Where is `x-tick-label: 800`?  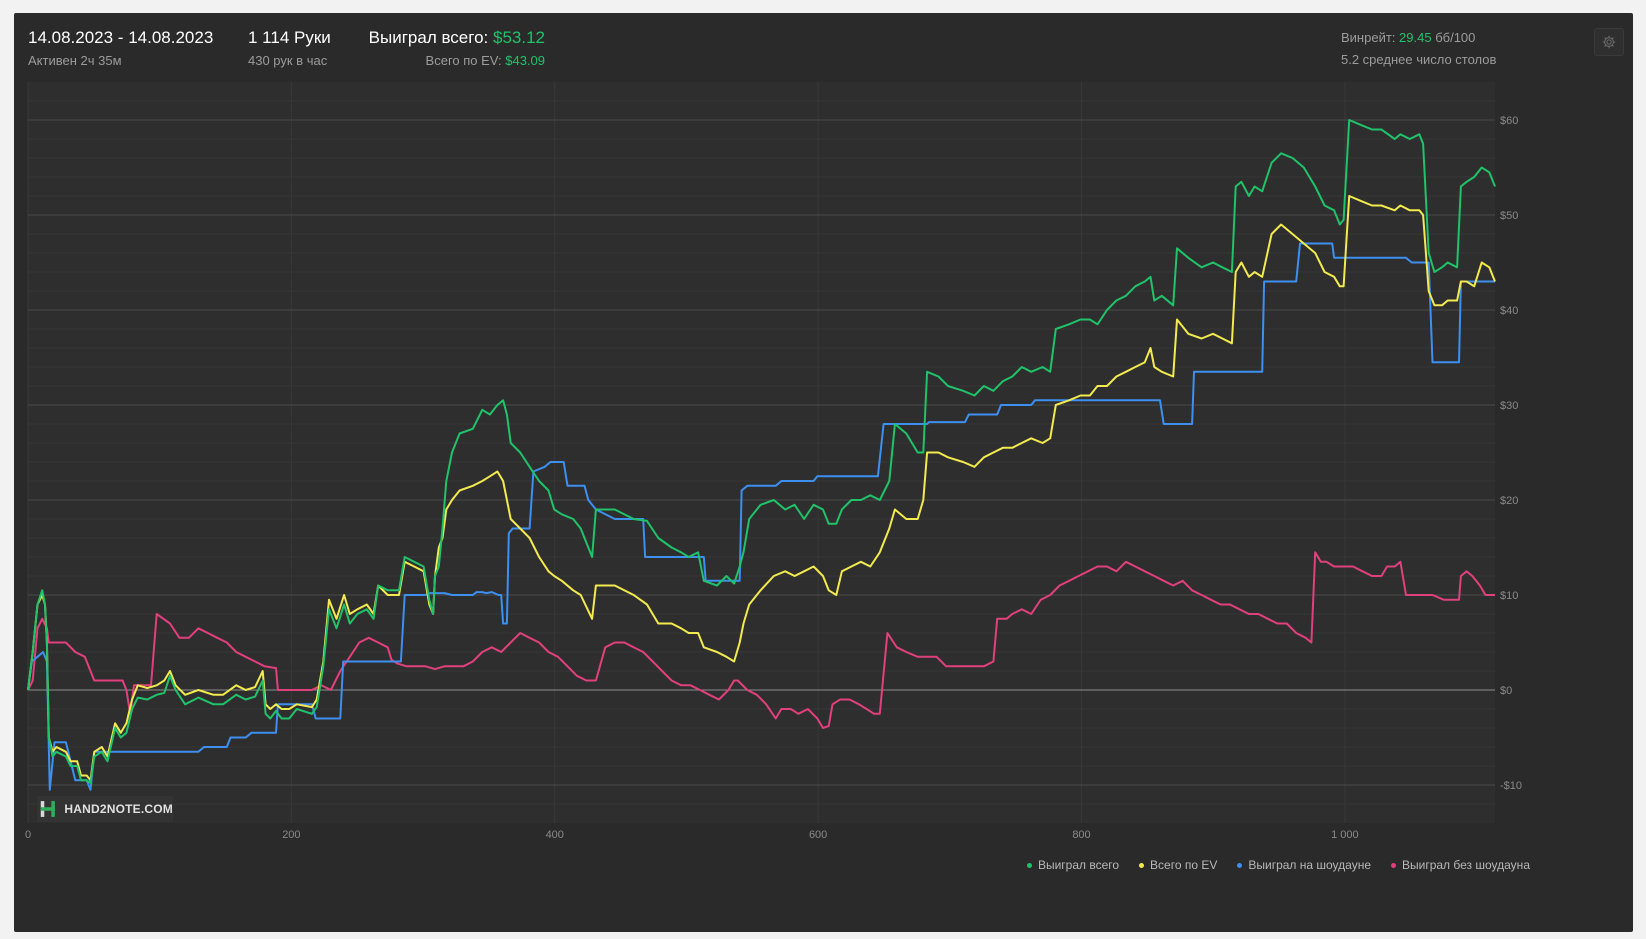 x-tick-label: 800 is located at coordinates (1081, 835).